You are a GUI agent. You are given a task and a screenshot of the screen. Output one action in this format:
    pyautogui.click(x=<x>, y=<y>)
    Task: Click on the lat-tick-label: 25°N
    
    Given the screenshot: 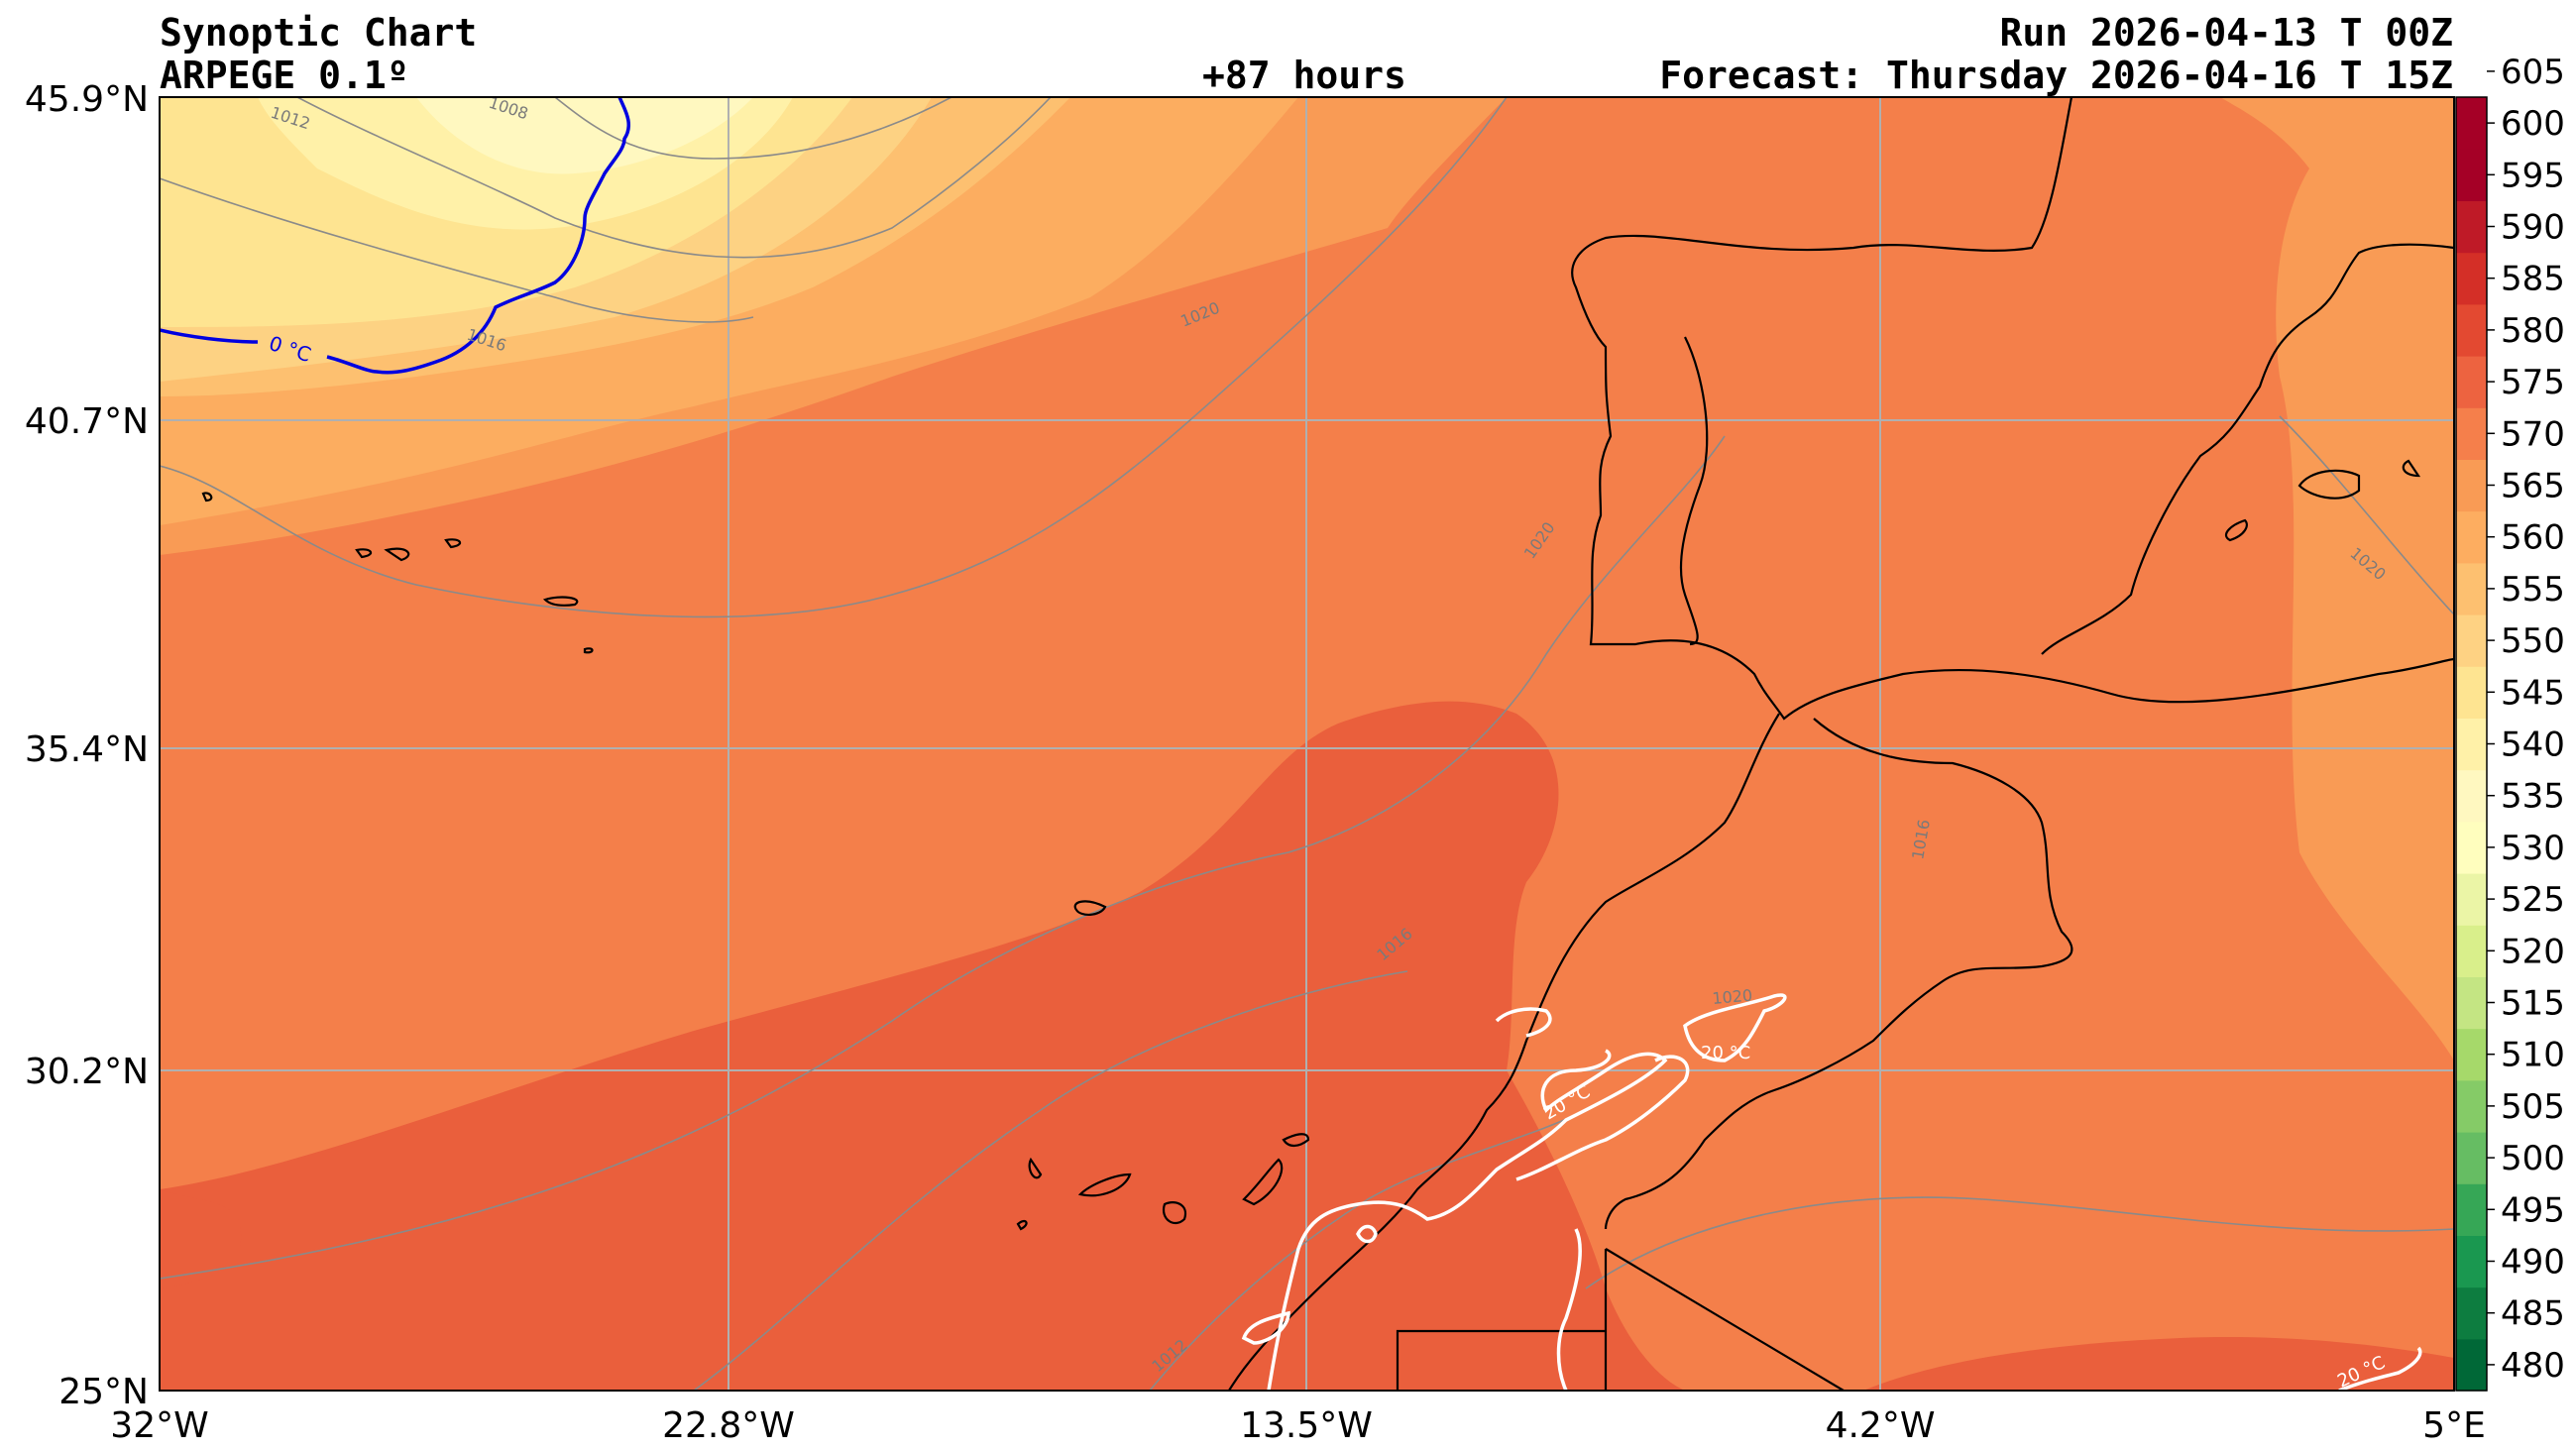 What is the action you would take?
    pyautogui.click(x=103, y=1392)
    